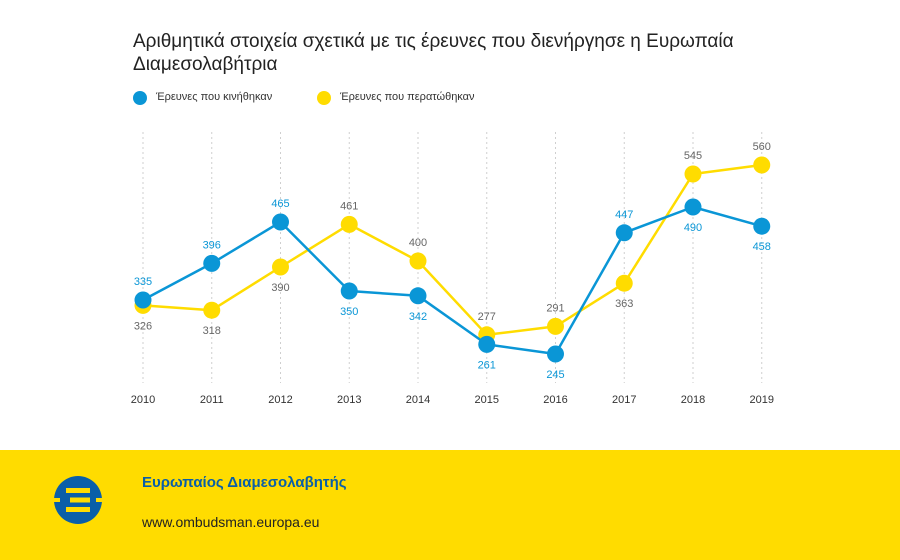 Image resolution: width=900 pixels, height=560 pixels. What do you see at coordinates (762, 165) in the screenshot?
I see `data-point-closed-2019` at bounding box center [762, 165].